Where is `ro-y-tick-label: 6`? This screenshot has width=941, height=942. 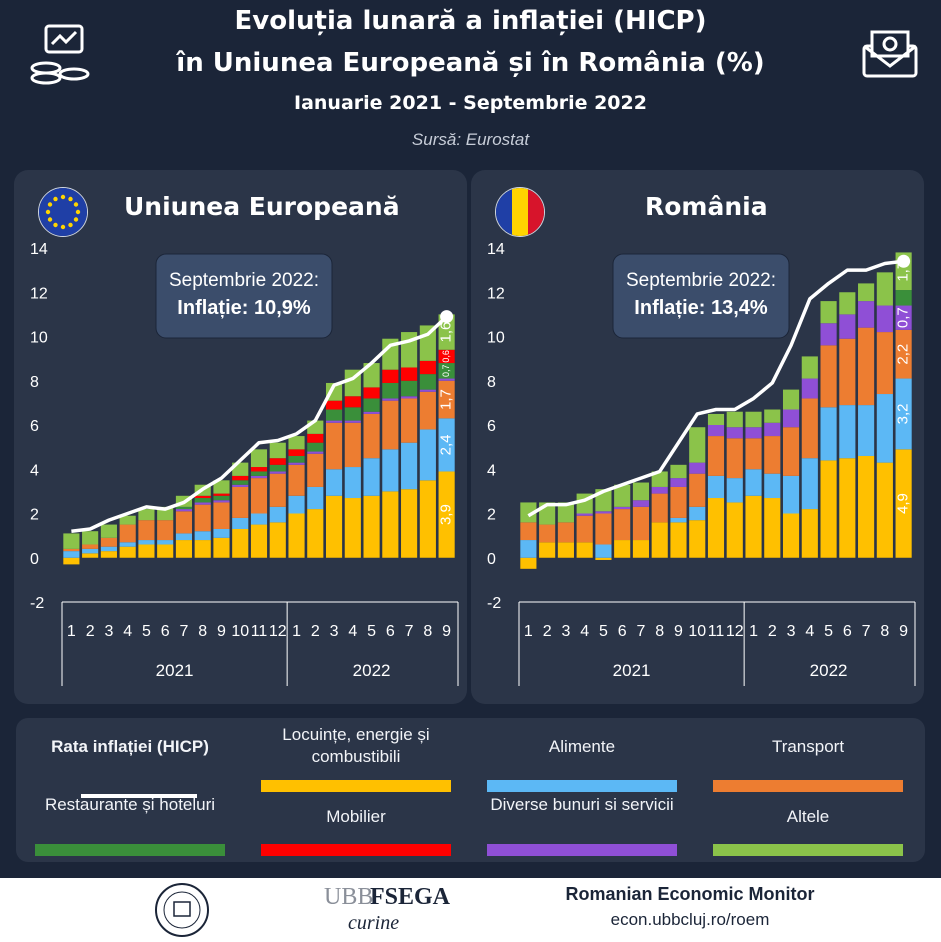
ro-y-tick-label: 6 is located at coordinates (491, 426).